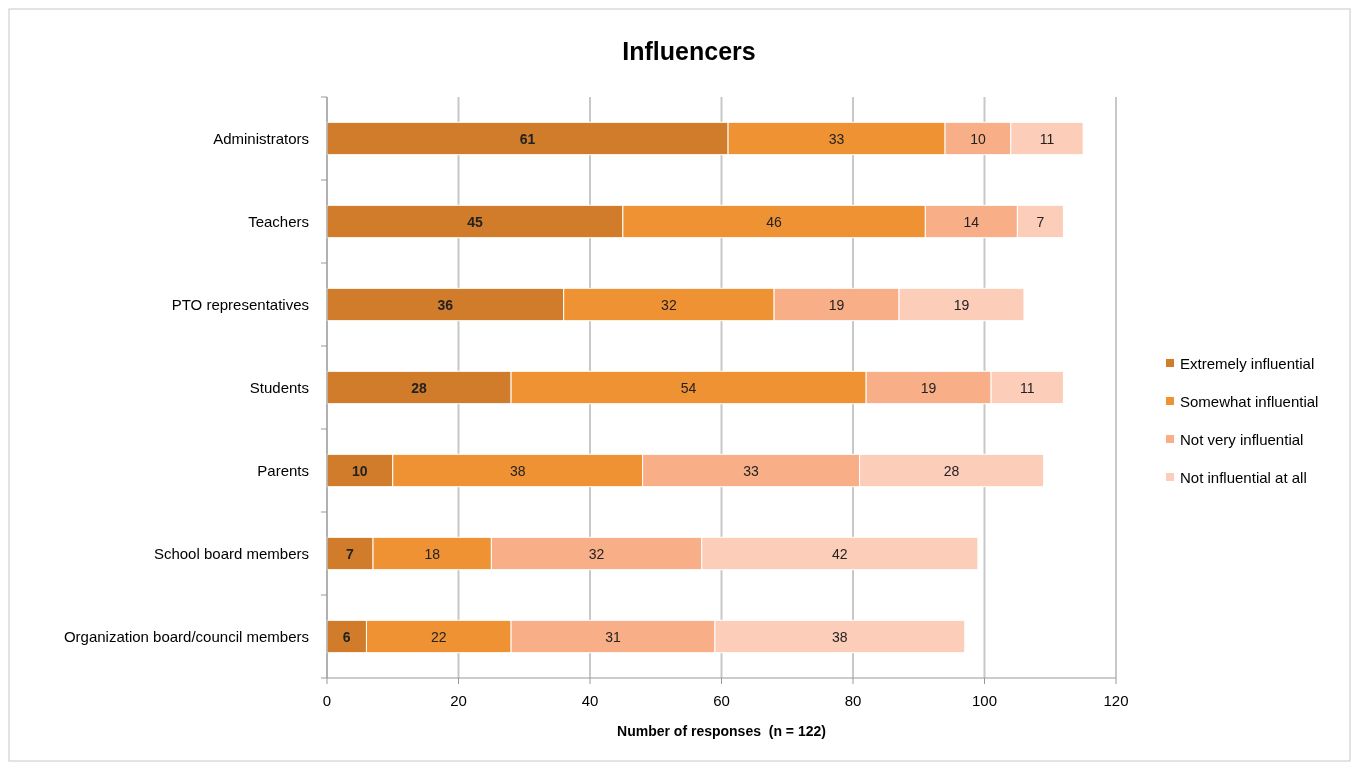 This screenshot has width=1359, height=762. What do you see at coordinates (279, 387) in the screenshot?
I see `y-tick-label: Students` at bounding box center [279, 387].